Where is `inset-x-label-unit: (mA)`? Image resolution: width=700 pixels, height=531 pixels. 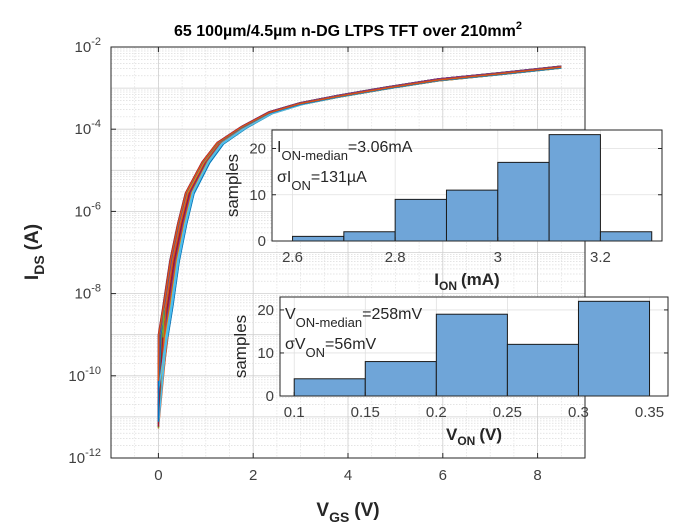
inset-x-label-unit: (mA) is located at coordinates (480, 279).